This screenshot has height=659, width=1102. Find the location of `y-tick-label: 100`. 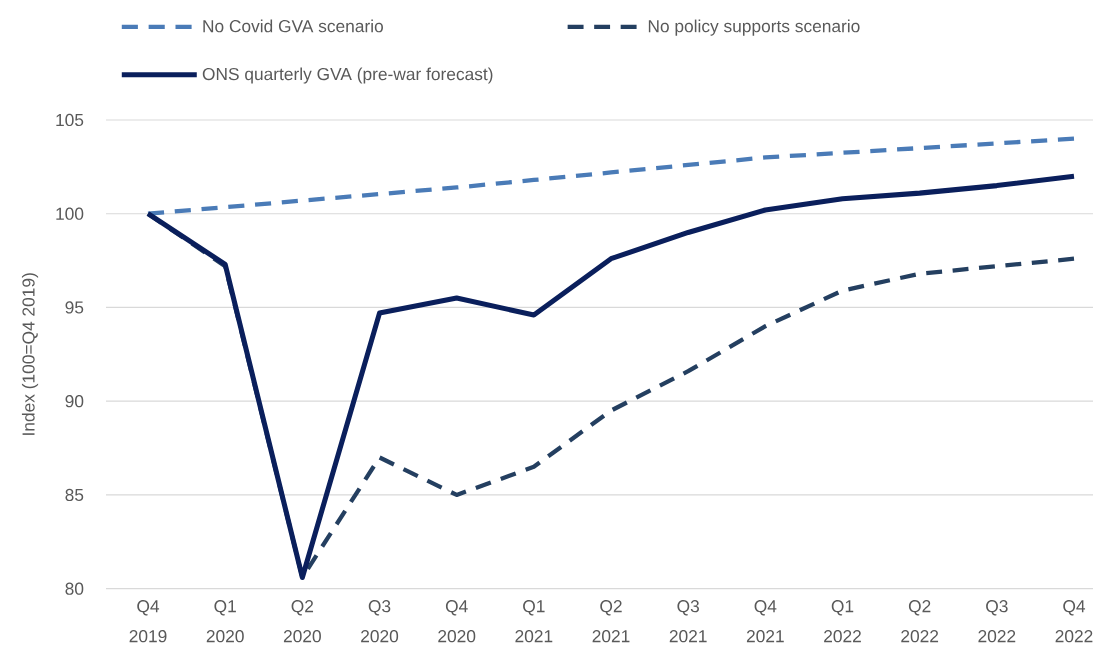

y-tick-label: 100 is located at coordinates (70, 213).